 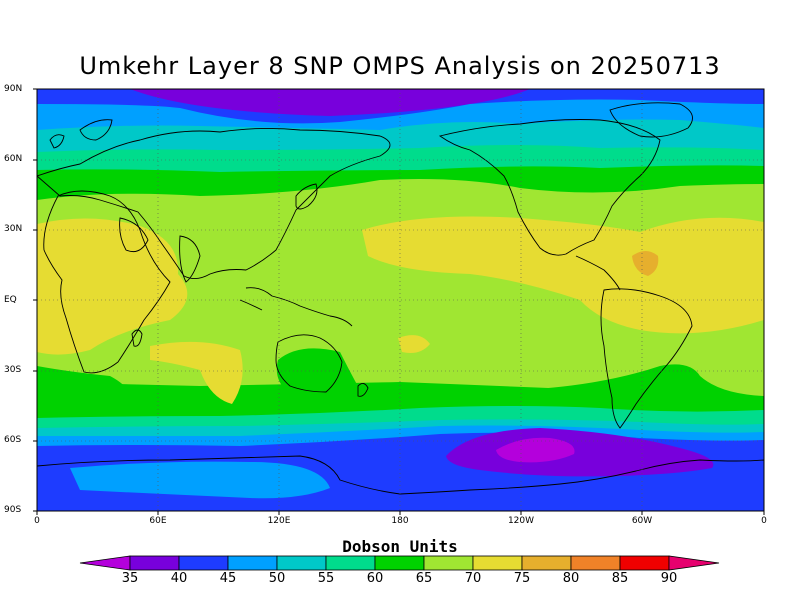 I want to click on colorbar-level-label: 50, so click(x=277, y=578).